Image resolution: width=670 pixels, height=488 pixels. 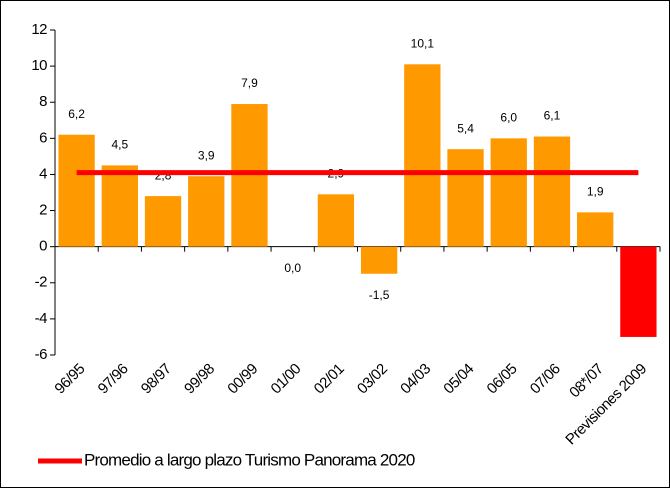 What do you see at coordinates (595, 192) in the screenshot?
I see `value-label: 1,9` at bounding box center [595, 192].